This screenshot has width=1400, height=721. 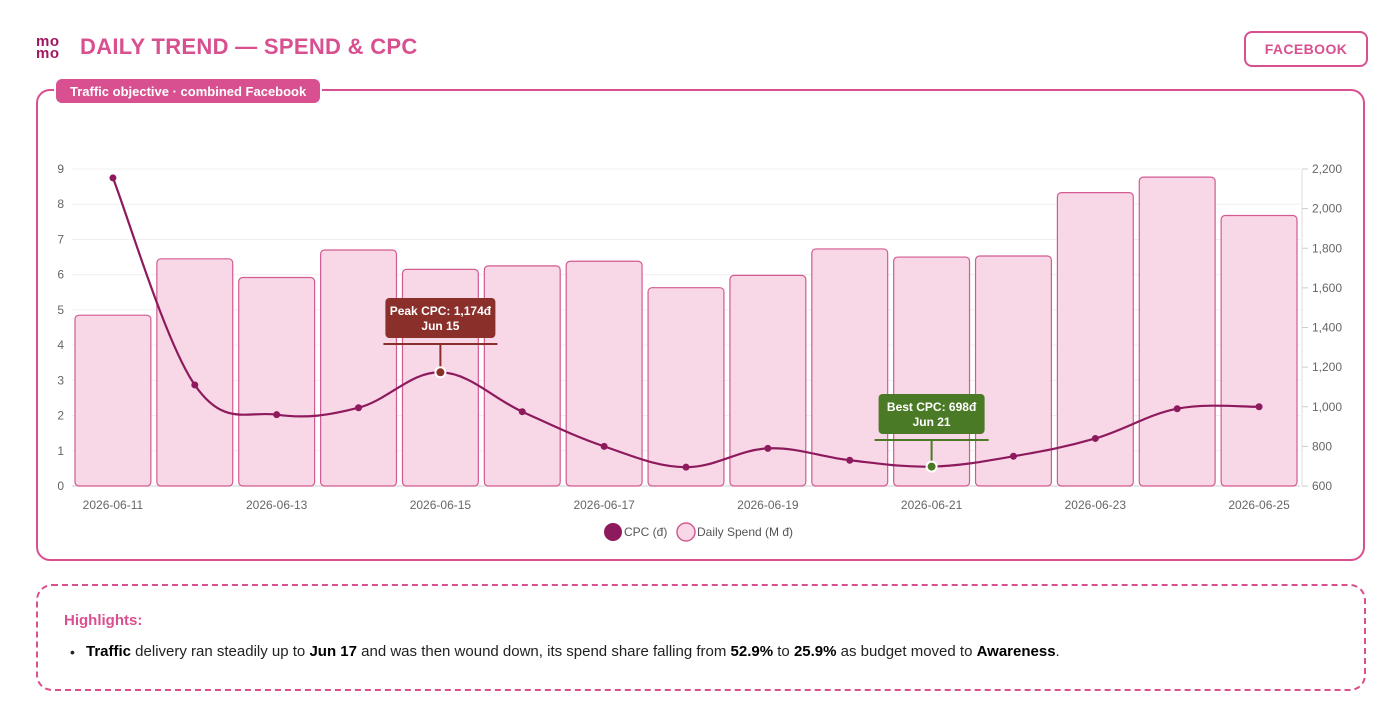 What do you see at coordinates (103, 620) in the screenshot?
I see `highlights-title: Highlights:` at bounding box center [103, 620].